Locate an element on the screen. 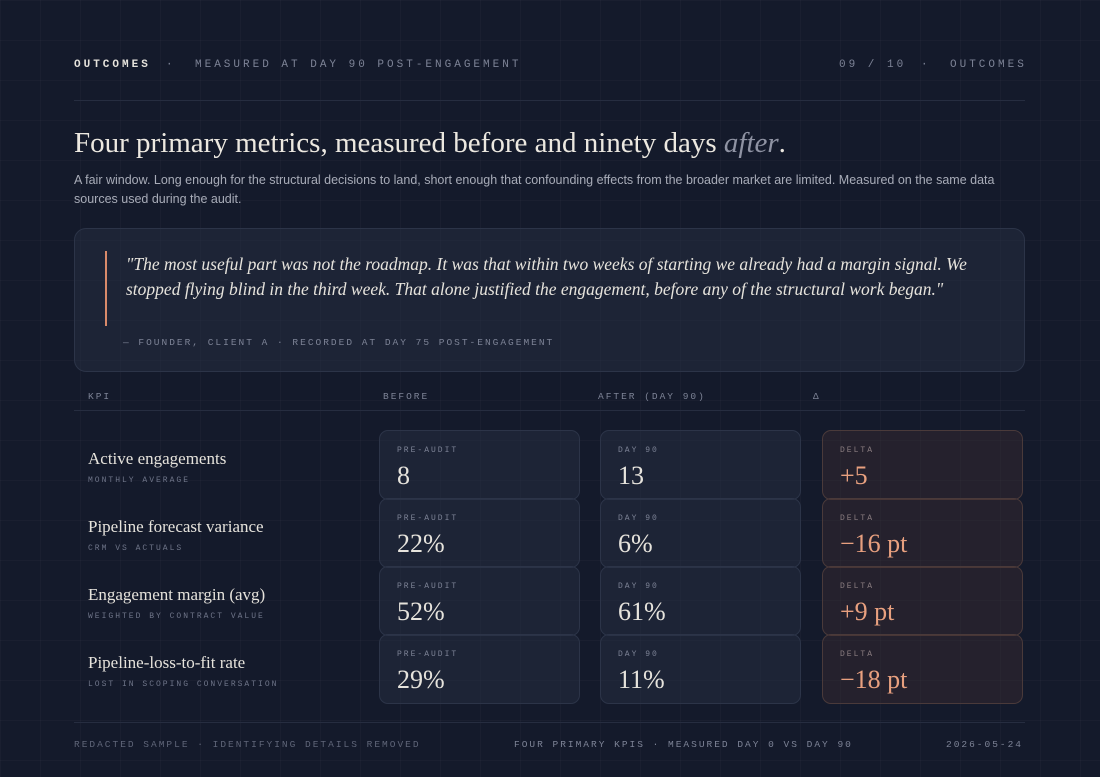  delta-value: −18 pt is located at coordinates (874, 679).